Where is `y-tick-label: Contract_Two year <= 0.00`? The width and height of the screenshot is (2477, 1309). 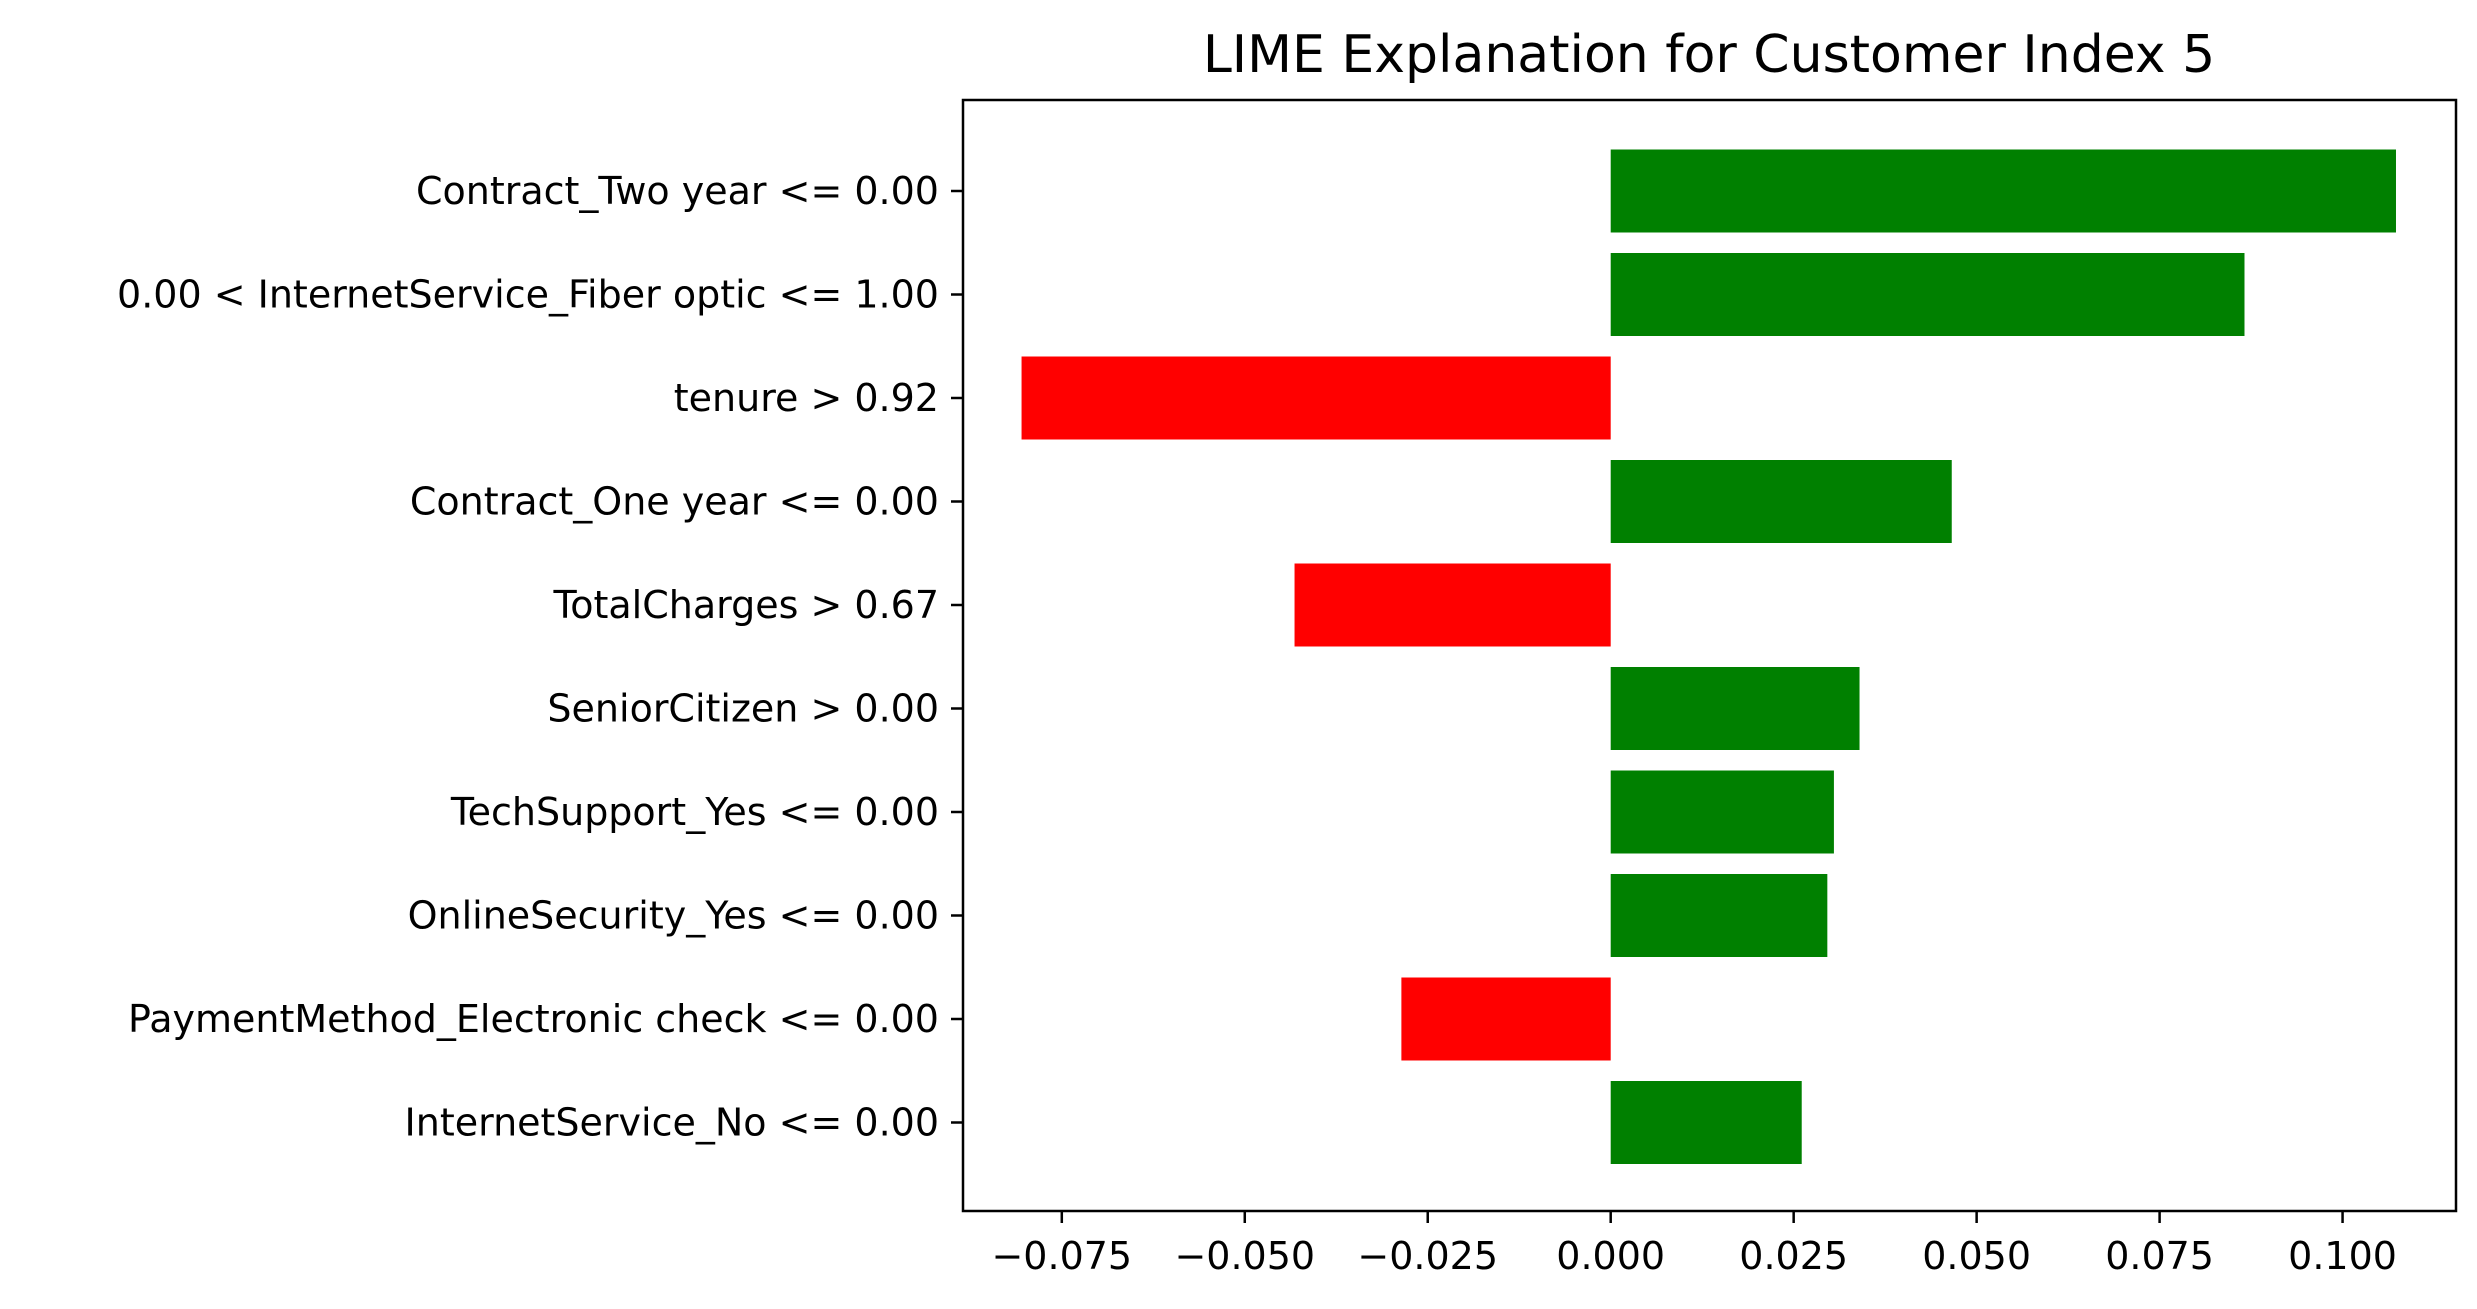 y-tick-label: Contract_Two year <= 0.00 is located at coordinates (677, 191).